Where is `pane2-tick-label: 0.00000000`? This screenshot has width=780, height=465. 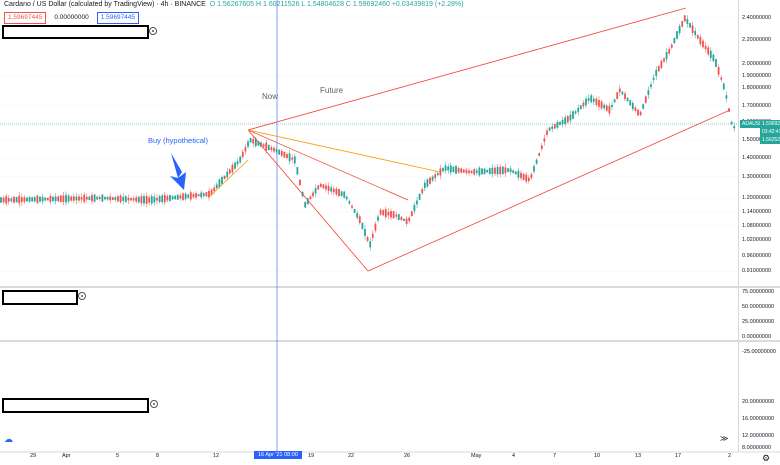
pane2-tick-label: 0.00000000 is located at coordinates (757, 337).